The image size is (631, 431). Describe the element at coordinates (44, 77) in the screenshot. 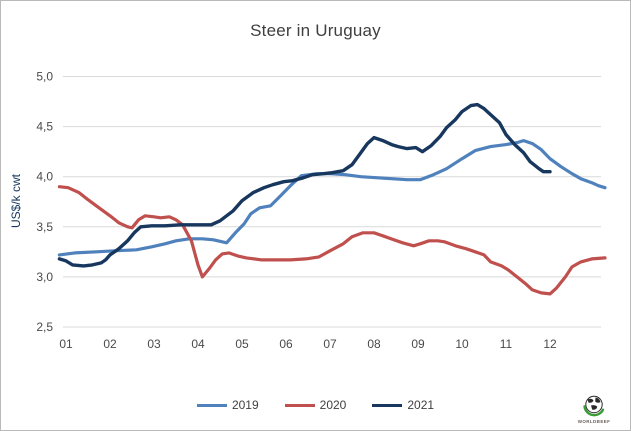

I see `y-tick-label: 5,0` at that location.